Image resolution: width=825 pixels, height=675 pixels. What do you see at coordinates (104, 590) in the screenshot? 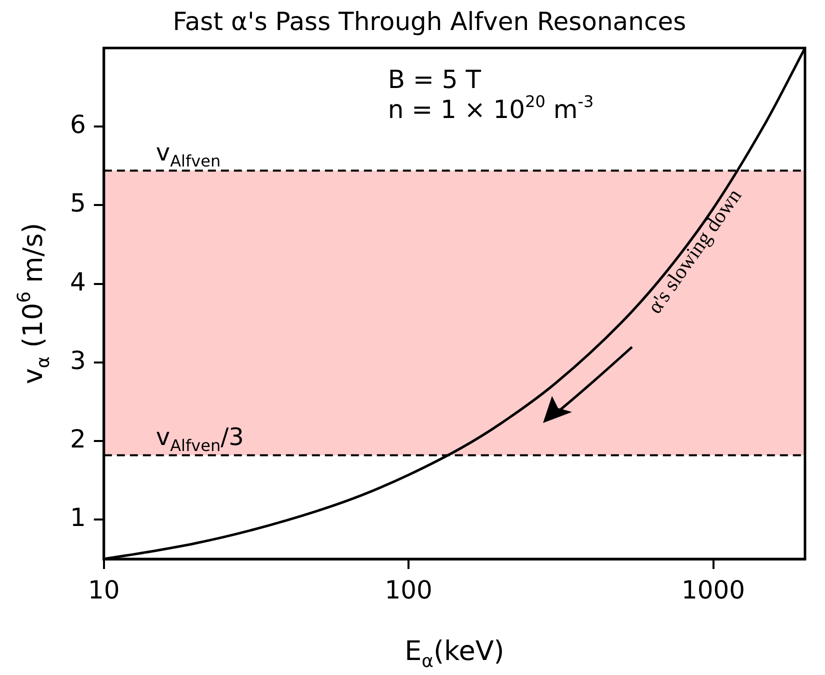
I see `x-tick-label: 10` at bounding box center [104, 590].